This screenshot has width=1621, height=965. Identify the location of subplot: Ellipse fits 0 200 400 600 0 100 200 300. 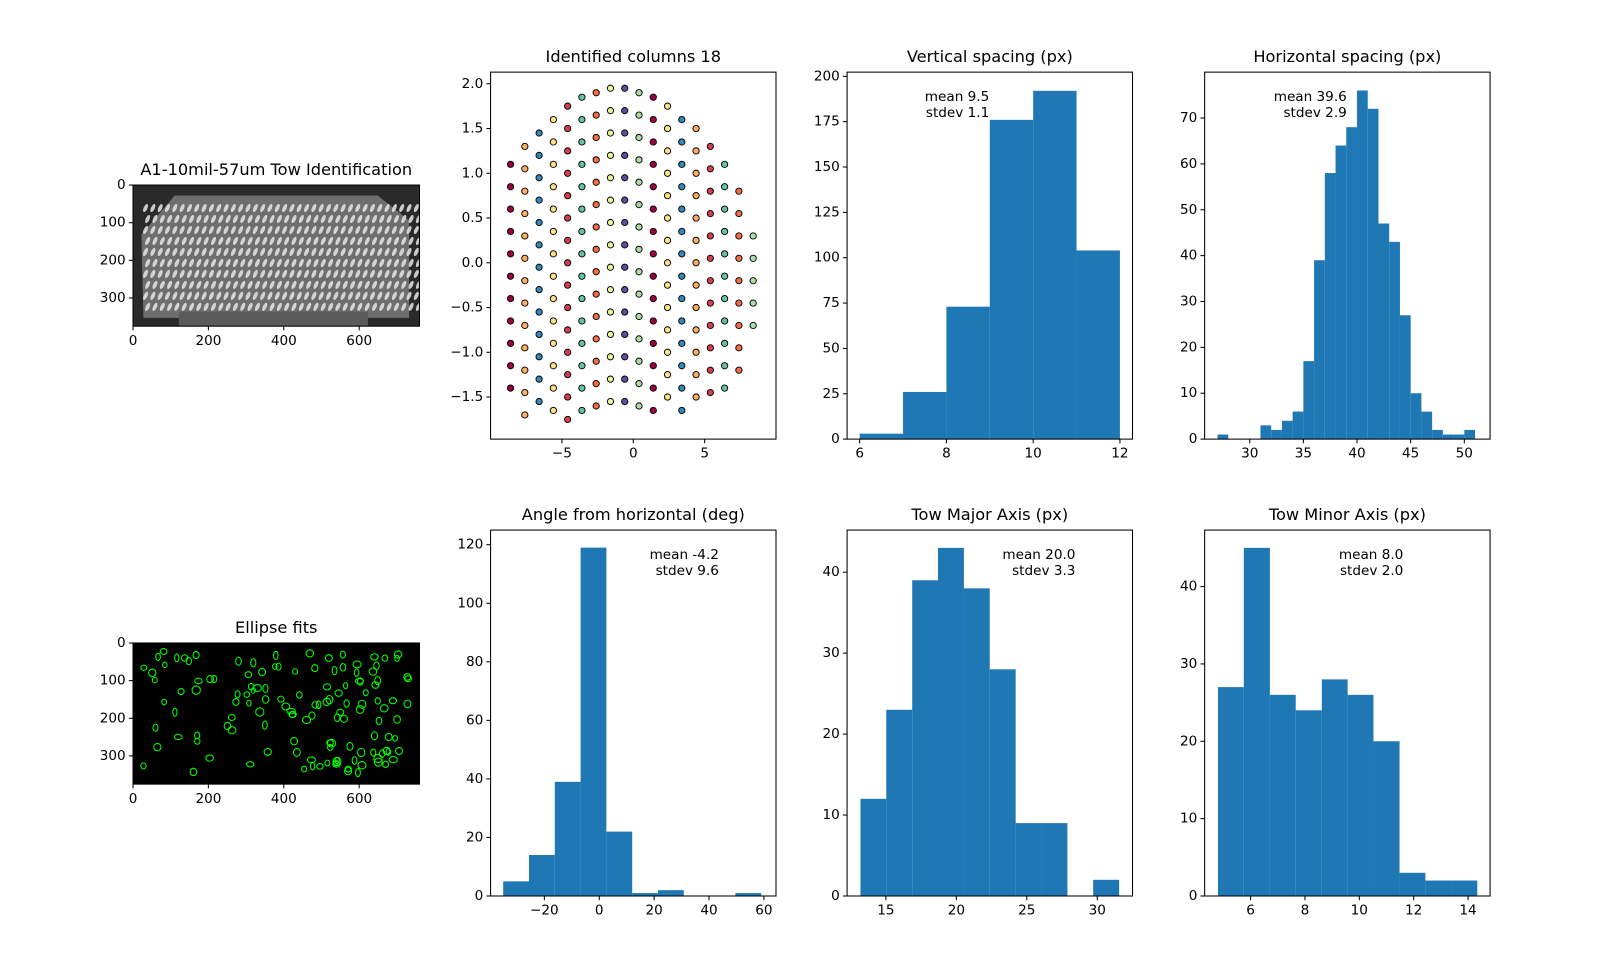
(260, 712).